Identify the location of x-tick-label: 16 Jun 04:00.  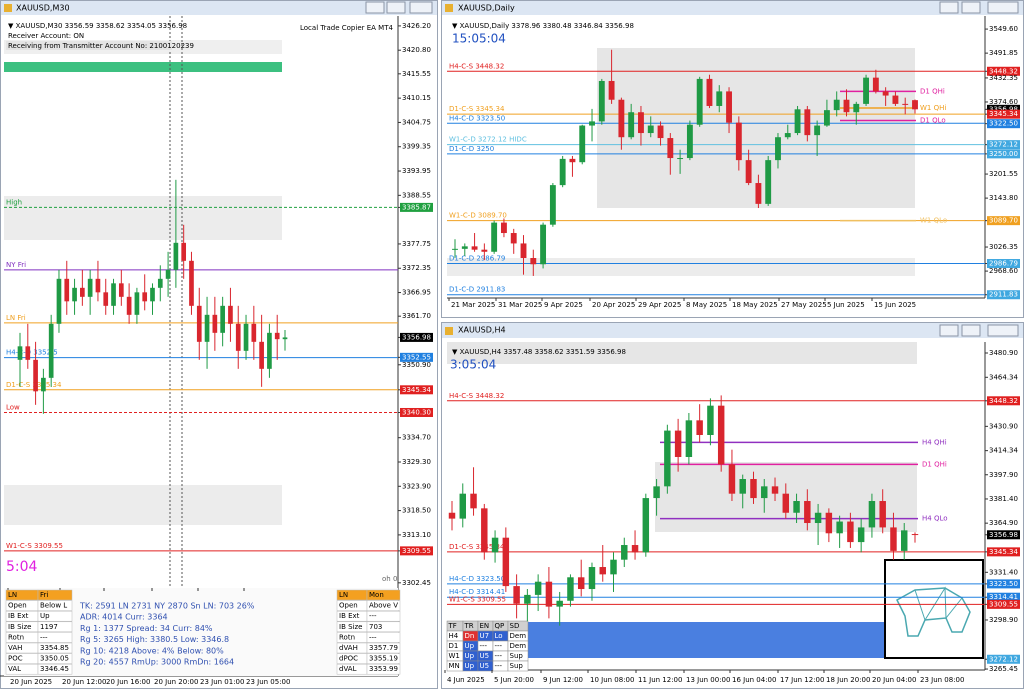
(754, 680).